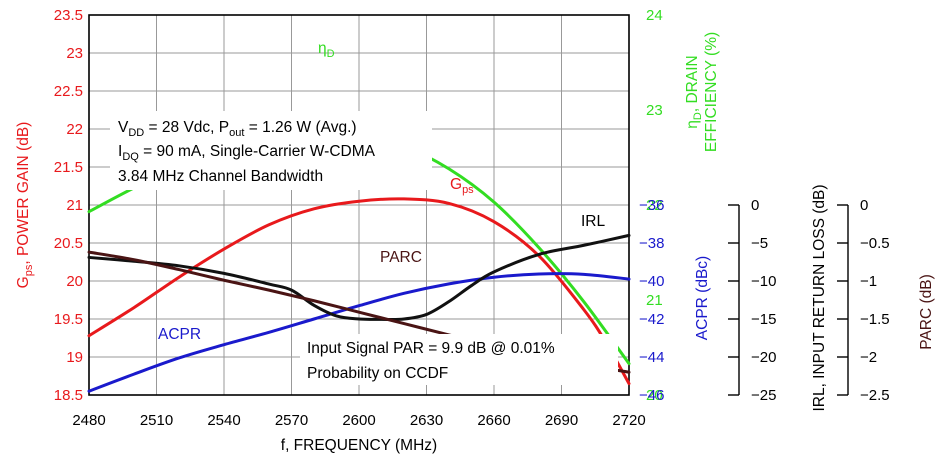 Image resolution: width=946 pixels, height=470 pixels. What do you see at coordinates (68, 15) in the screenshot?
I see `gain-tick-label: 23.5` at bounding box center [68, 15].